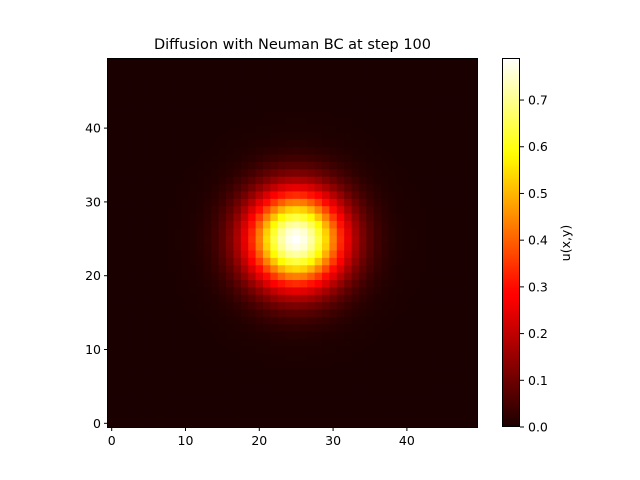 Image resolution: width=640 pixels, height=480 pixels. Describe the element at coordinates (538, 380) in the screenshot. I see `colorbar-tick-label: 0.1` at that location.